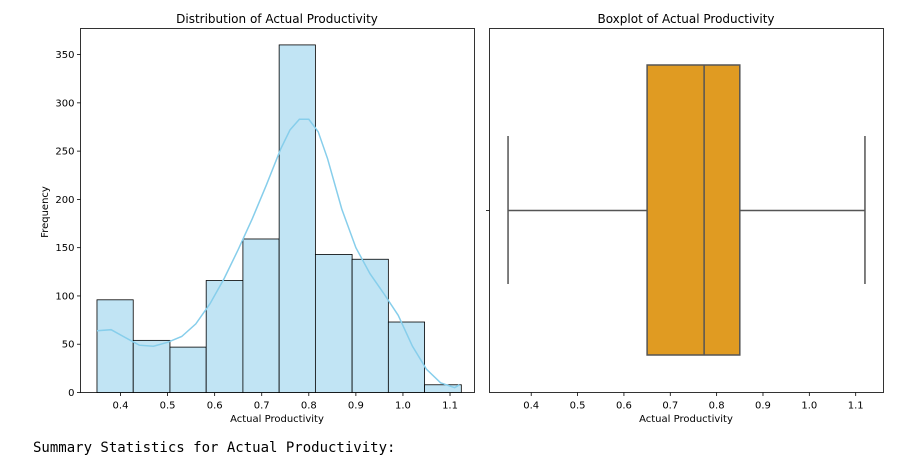  What do you see at coordinates (277, 419) in the screenshot?
I see `histogram-x-axis-label: Actual Productivity` at bounding box center [277, 419].